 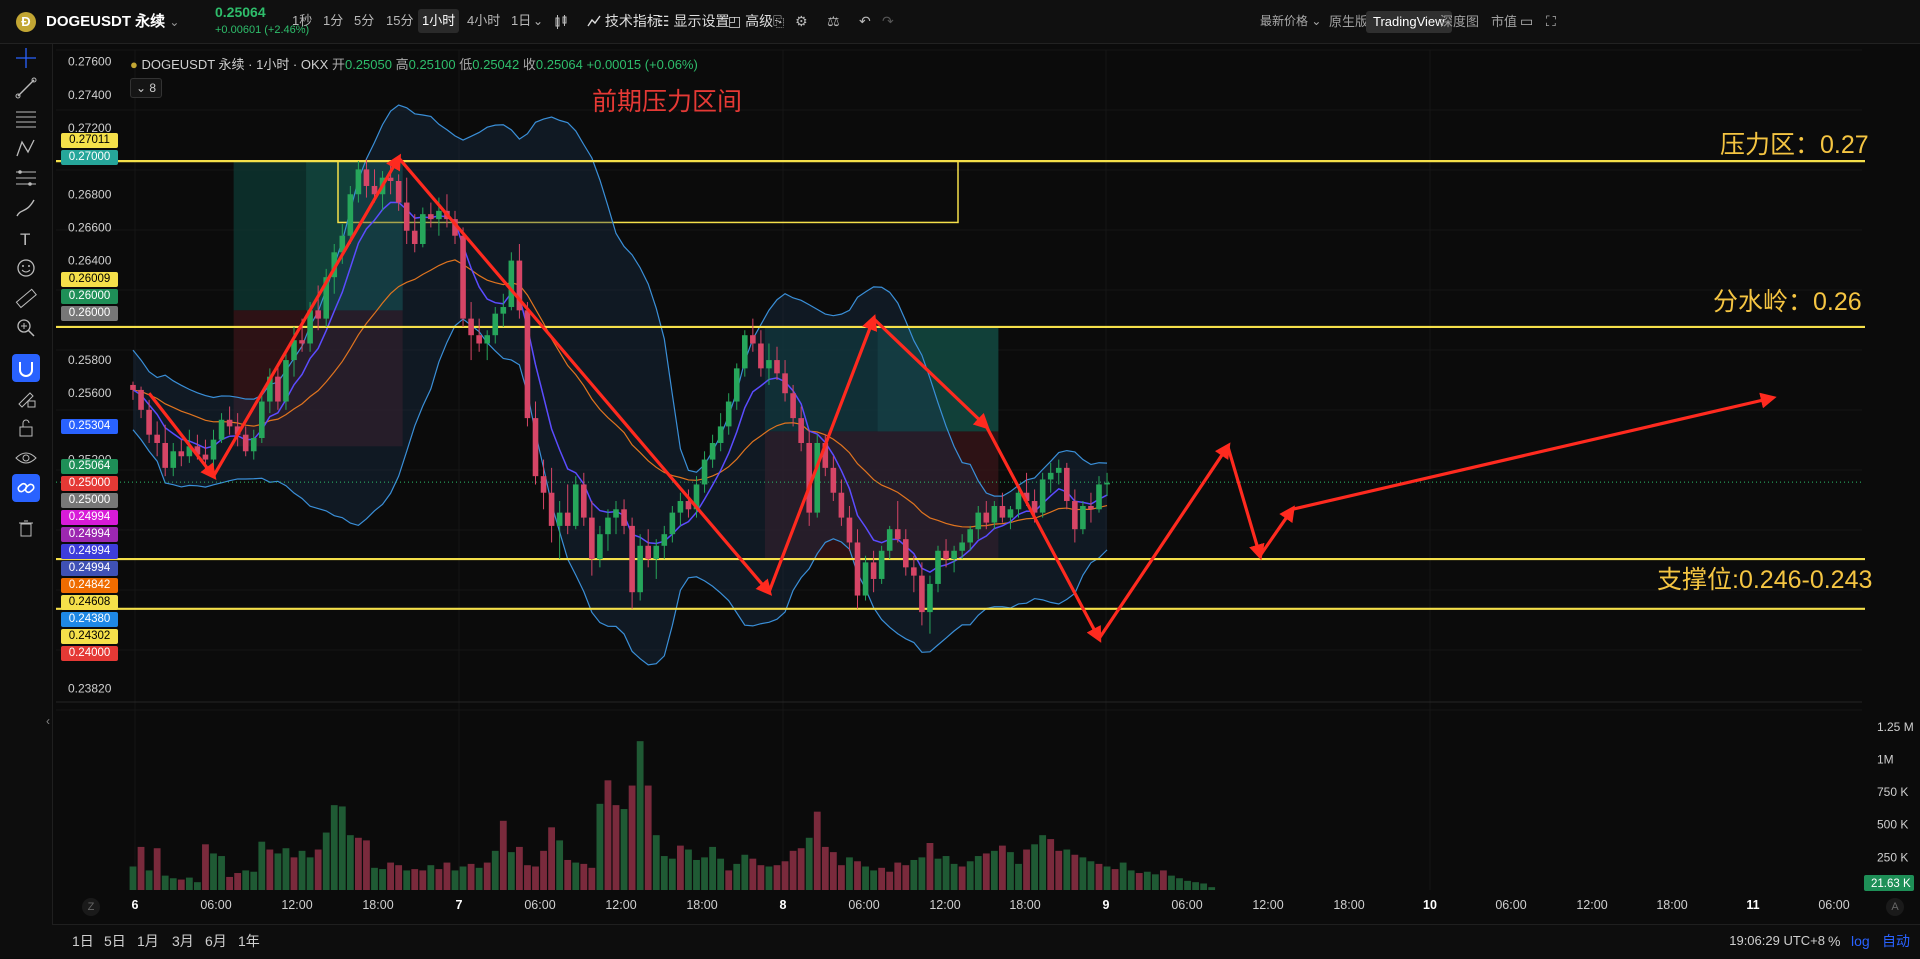 What do you see at coordinates (338, 64) in the screenshot?
I see `legend-open-label: 开` at bounding box center [338, 64].